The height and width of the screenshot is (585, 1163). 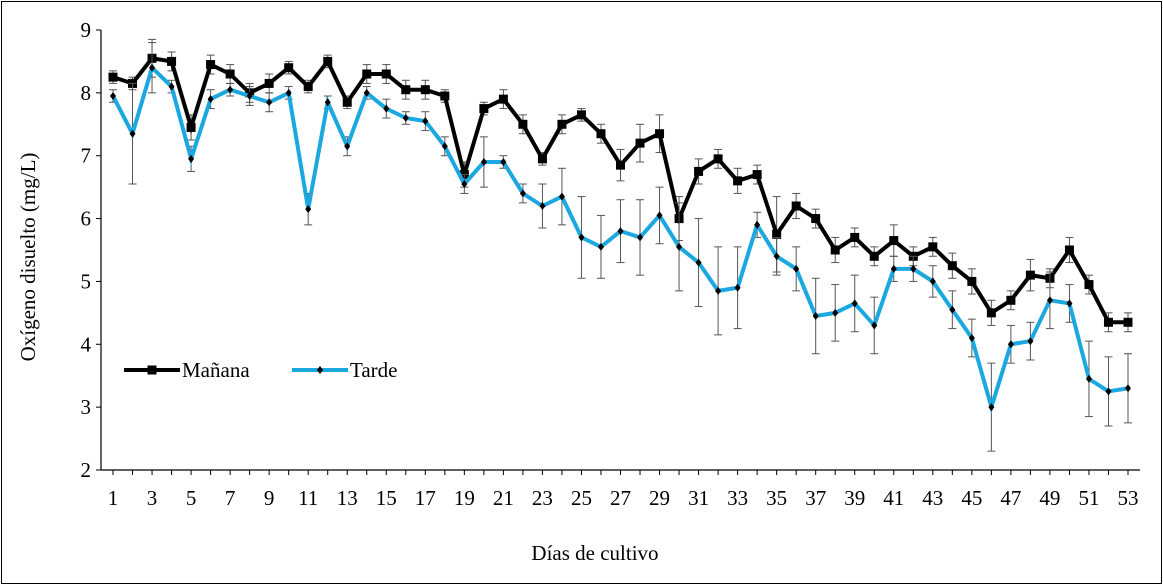 I want to click on legend-label: Tarde, so click(x=374, y=370).